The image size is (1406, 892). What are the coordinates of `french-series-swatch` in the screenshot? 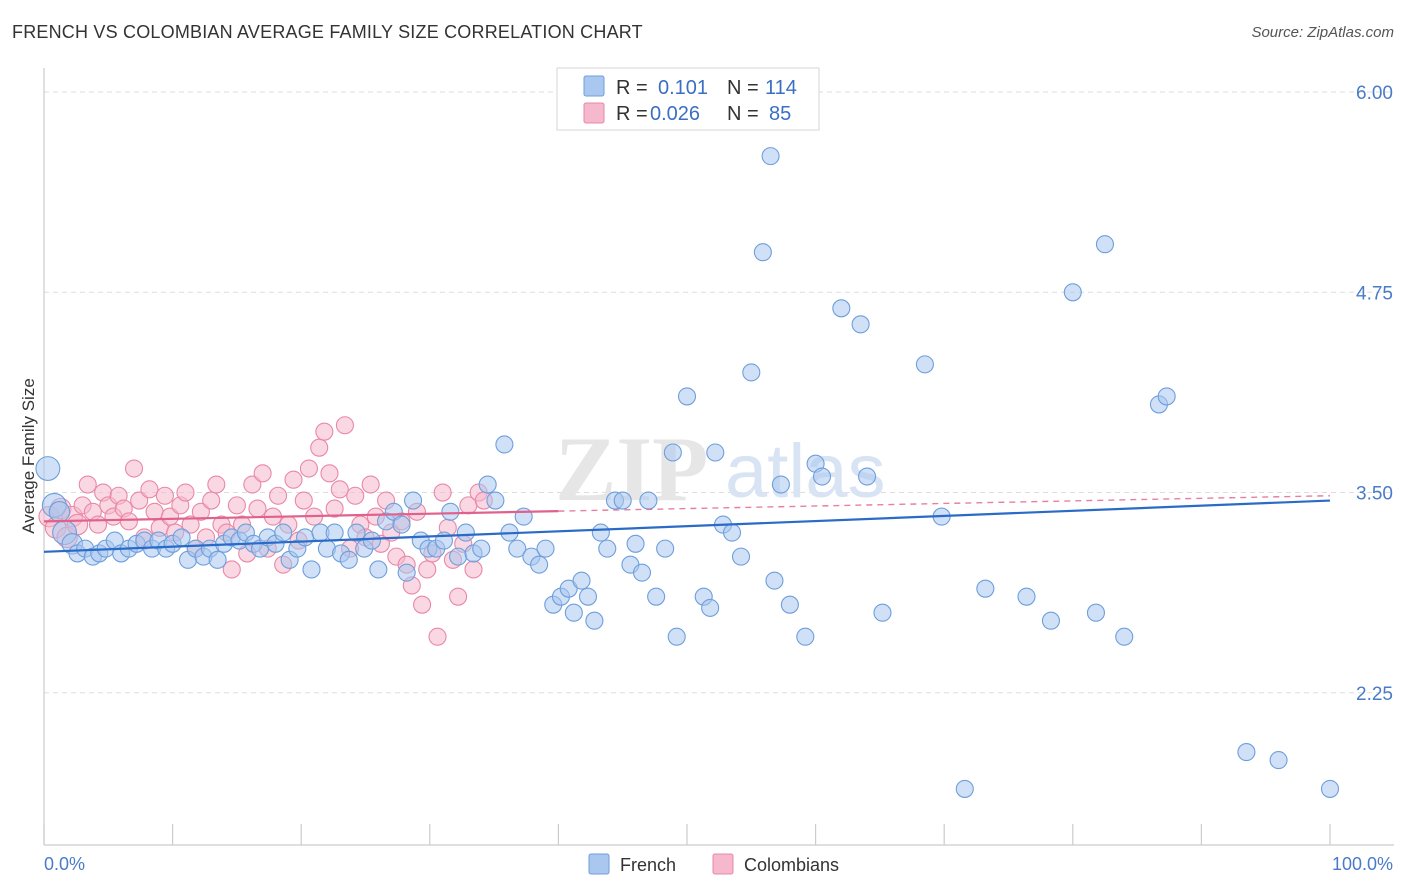 It's located at (599, 864).